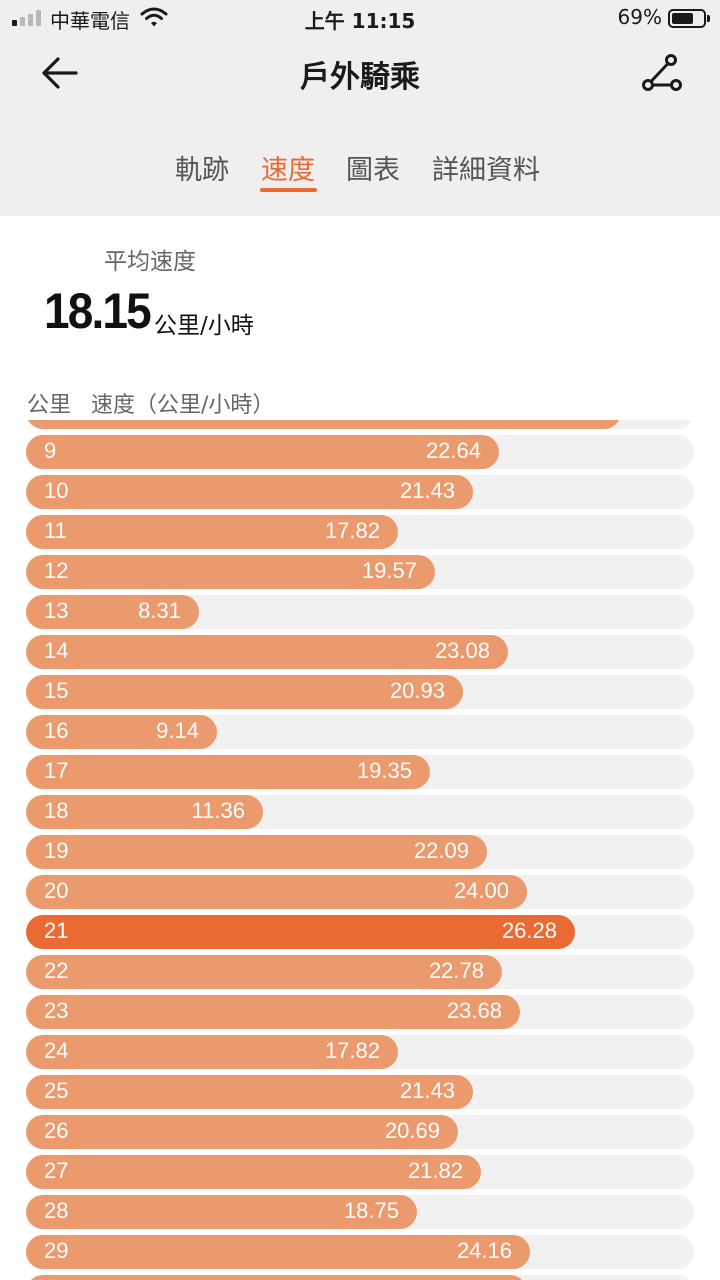  What do you see at coordinates (456, 970) in the screenshot?
I see `speed-value: 22.78` at bounding box center [456, 970].